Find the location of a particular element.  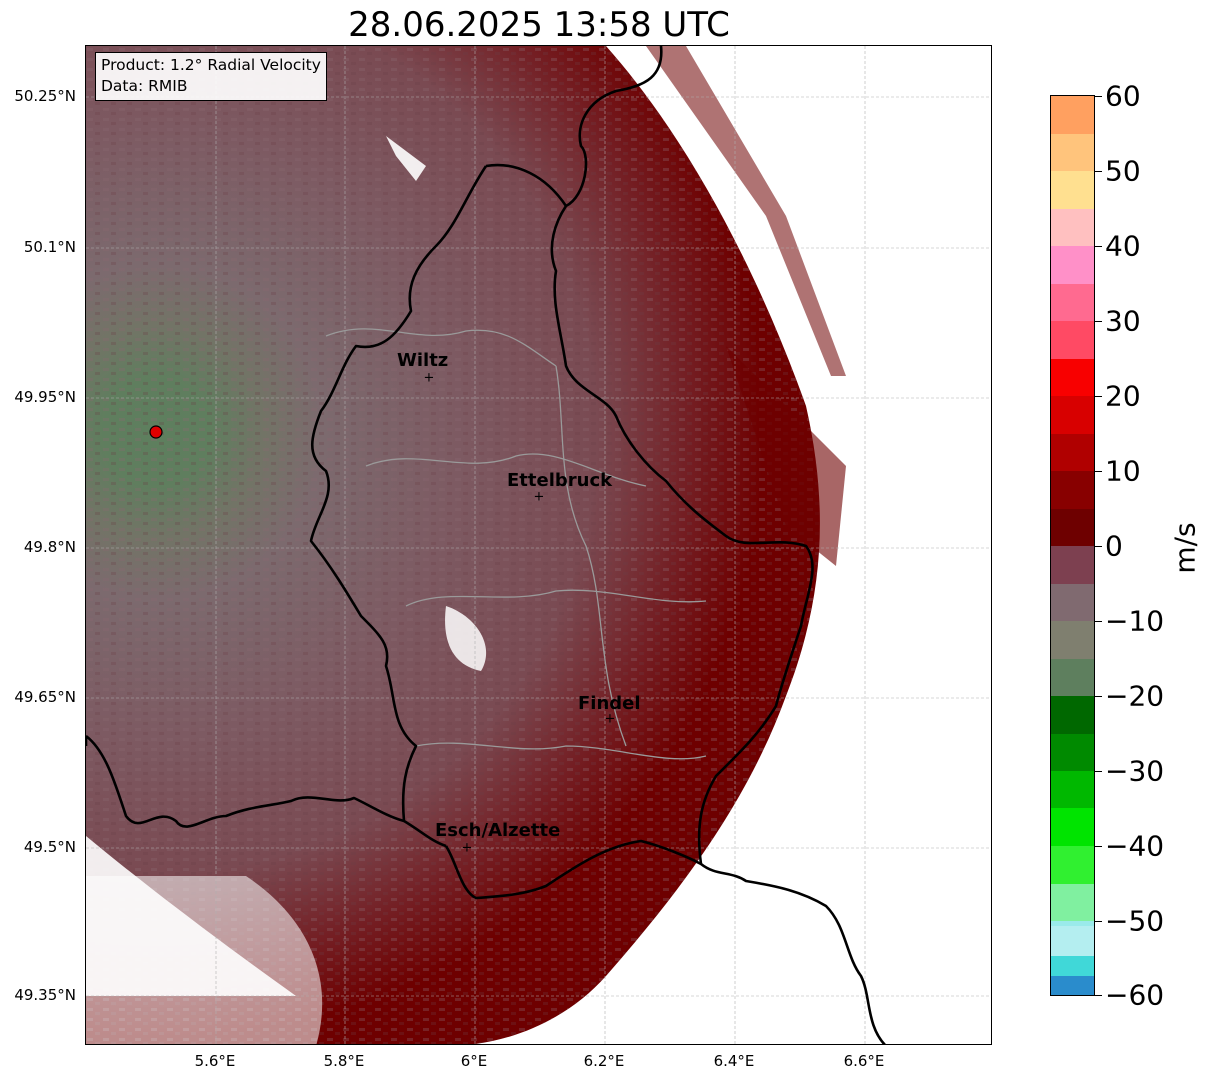

cb-tick-50: 50 is located at coordinates (1123, 171).